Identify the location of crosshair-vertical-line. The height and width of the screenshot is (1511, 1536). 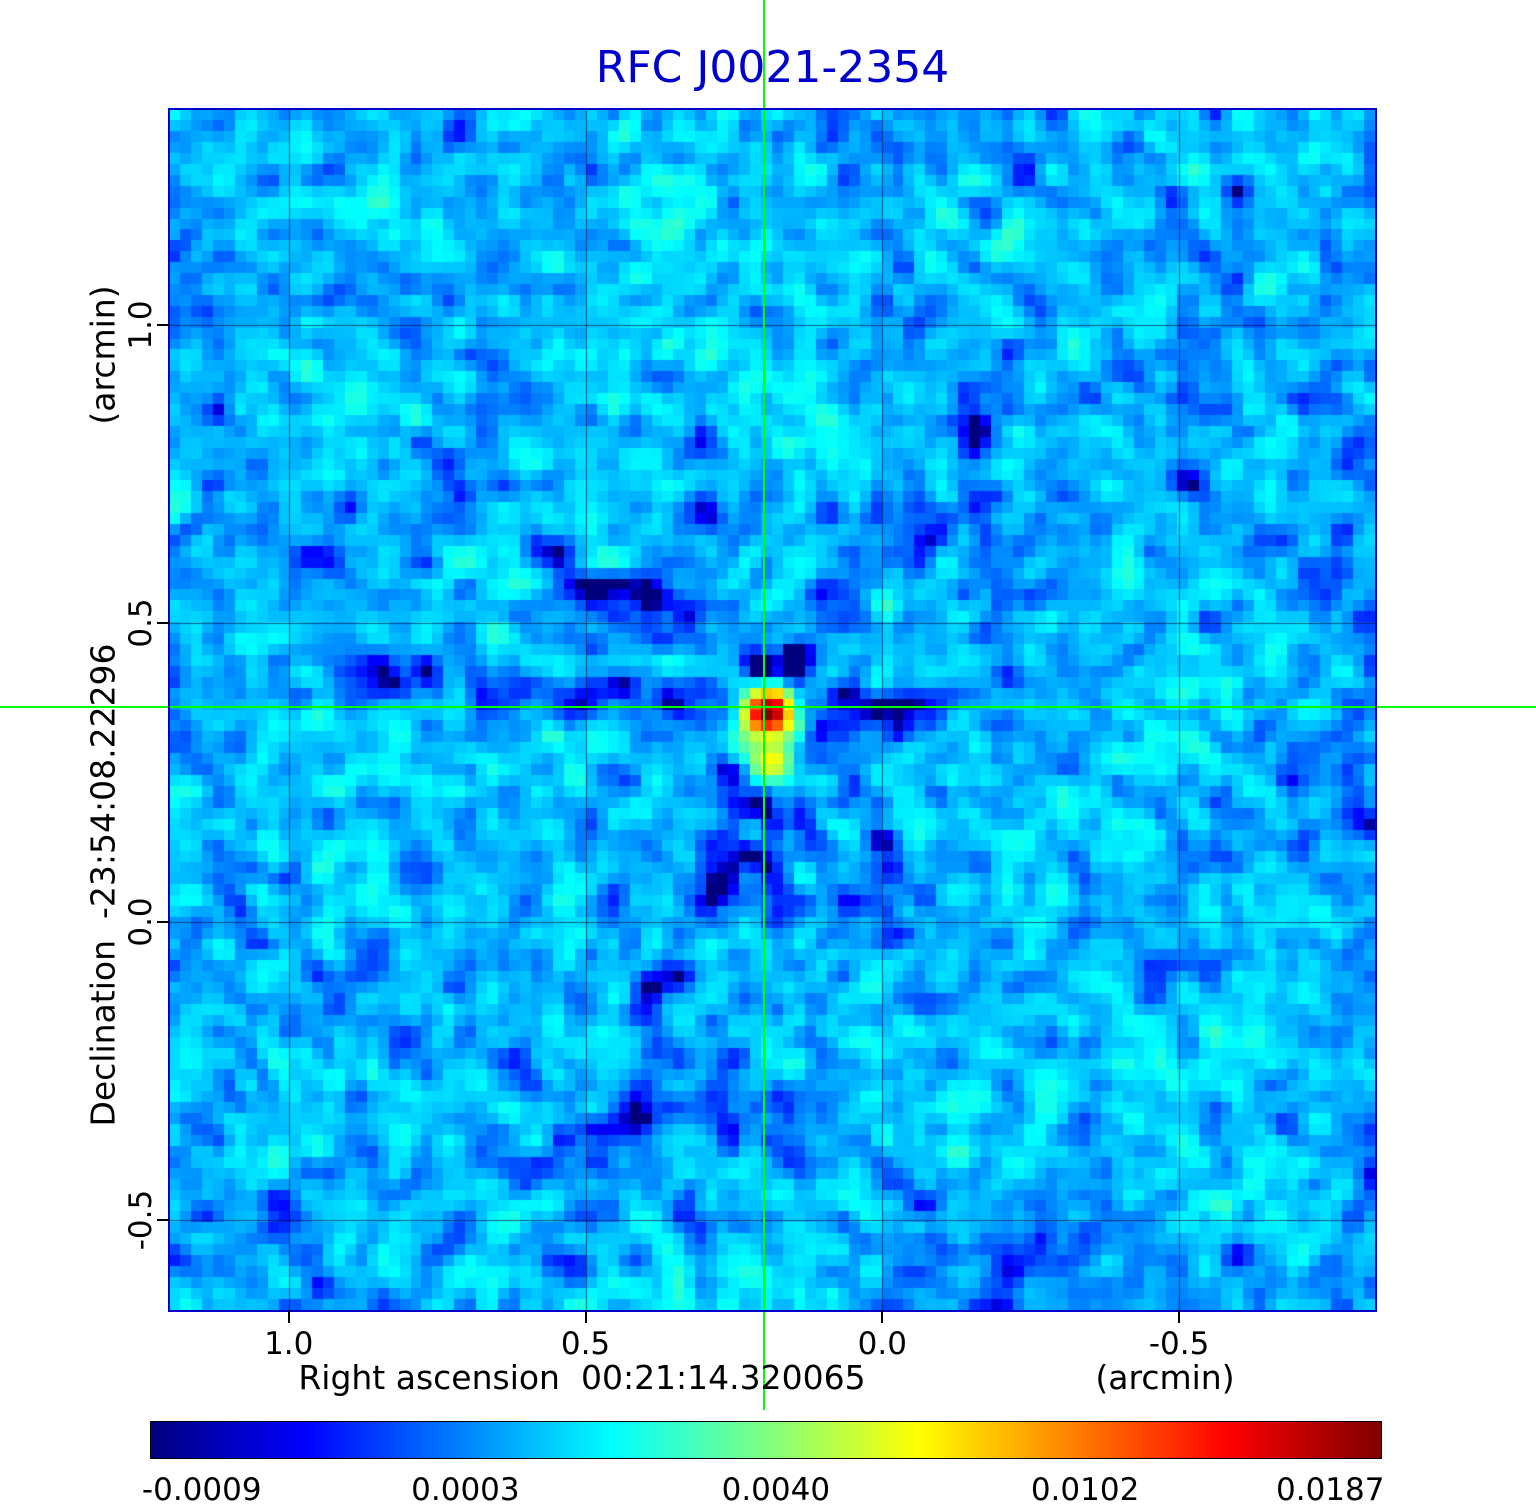
(763, 705).